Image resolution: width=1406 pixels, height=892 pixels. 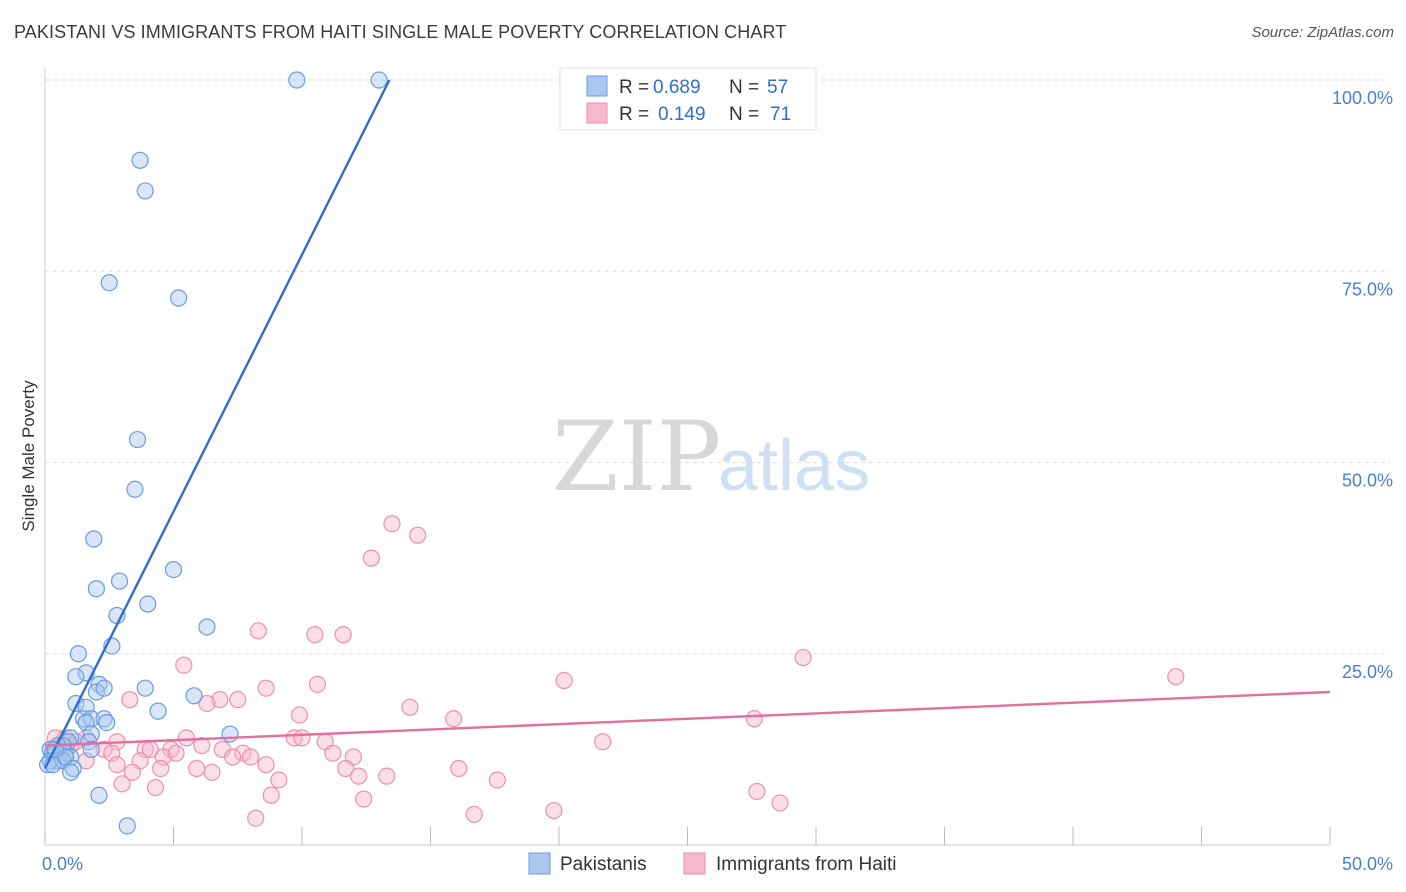 What do you see at coordinates (636, 457) in the screenshot?
I see `watermark-zip: ZIP` at bounding box center [636, 457].